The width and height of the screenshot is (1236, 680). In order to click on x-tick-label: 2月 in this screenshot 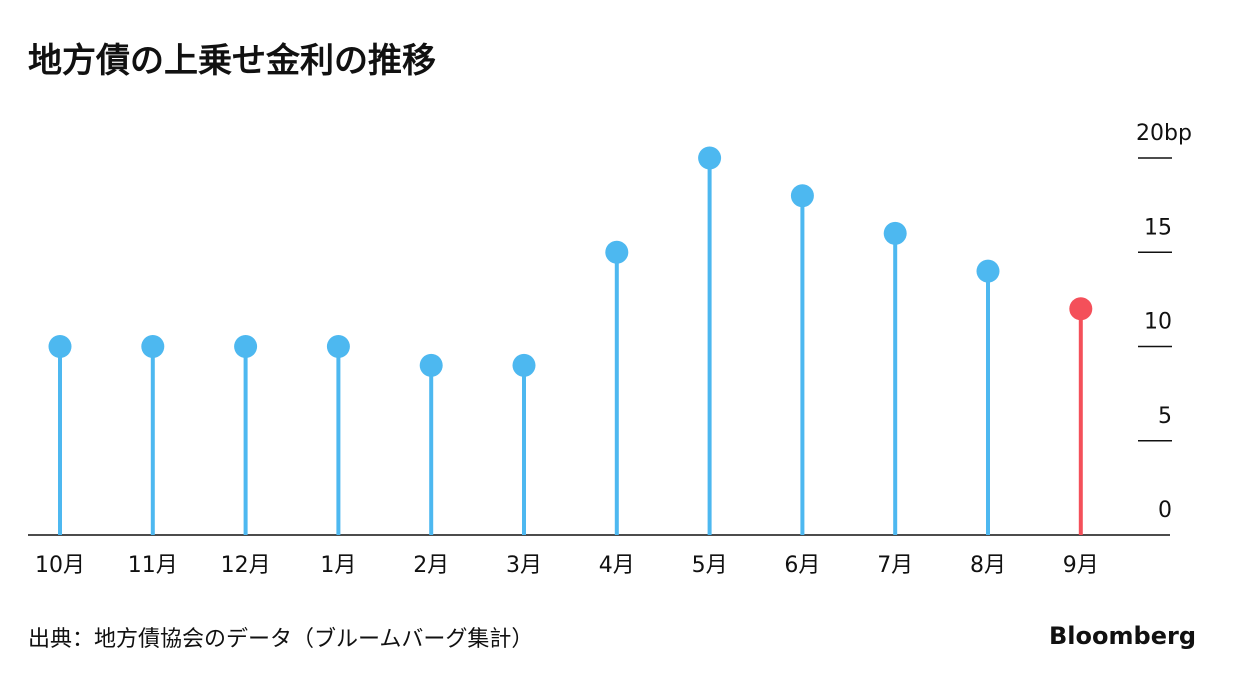, I will do `click(431, 565)`.